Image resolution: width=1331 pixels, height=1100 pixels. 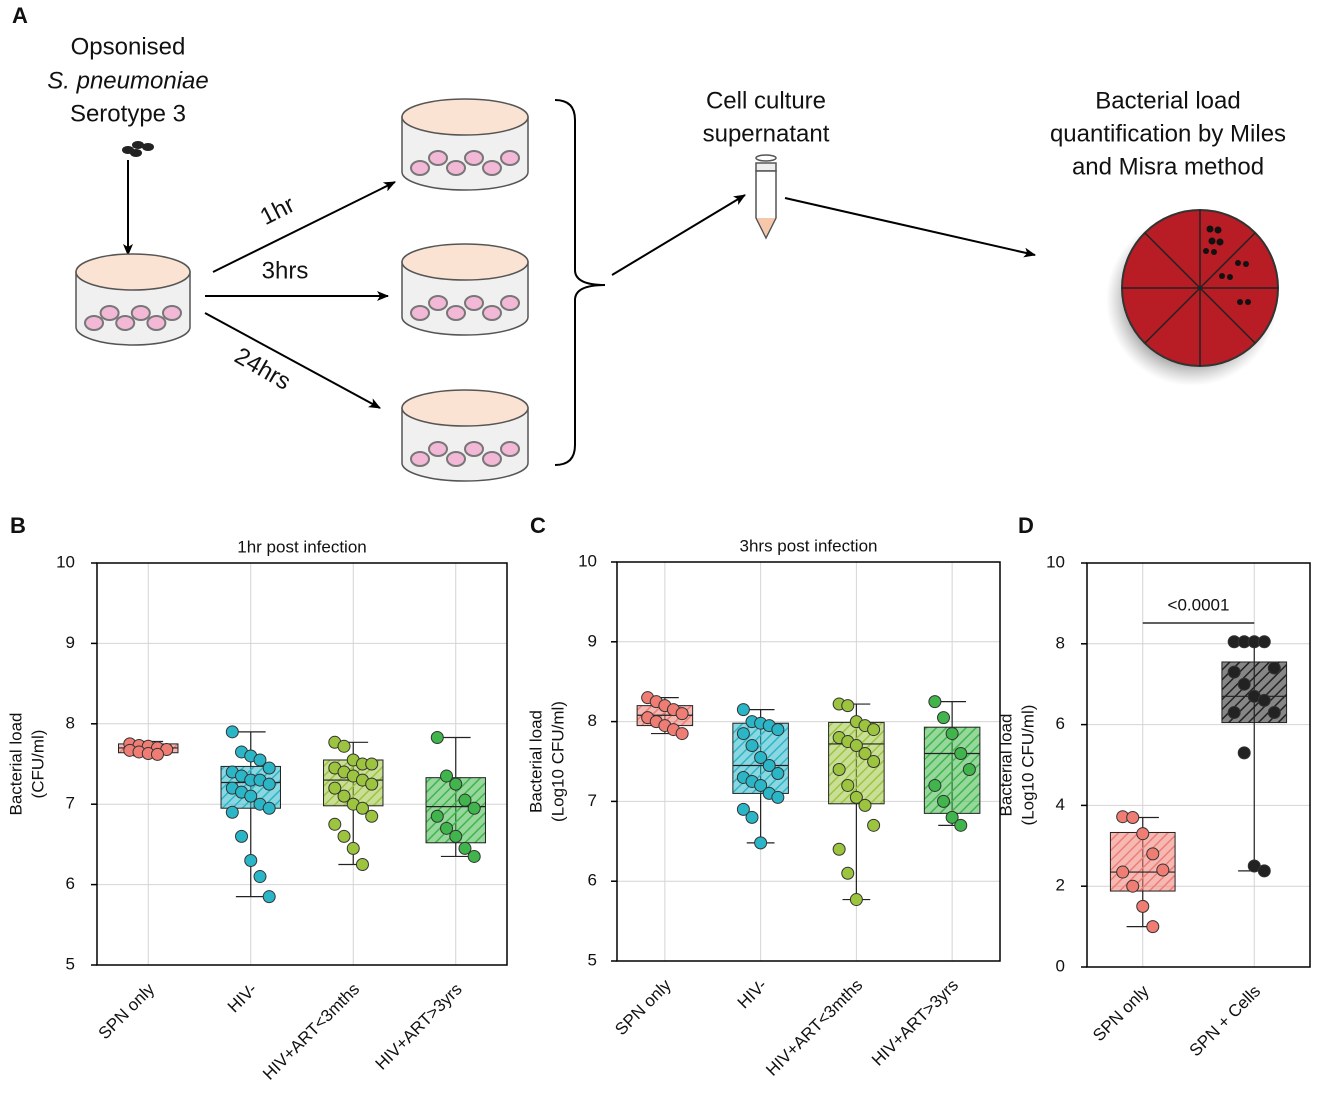 I want to click on timepoint-label: 24hrs, so click(x=263, y=368).